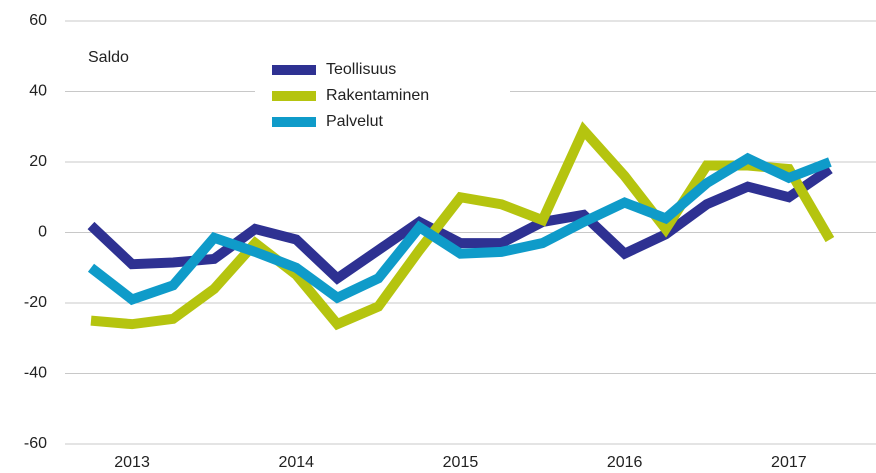  What do you see at coordinates (35, 373) in the screenshot?
I see `y-tick-label: -40` at bounding box center [35, 373].